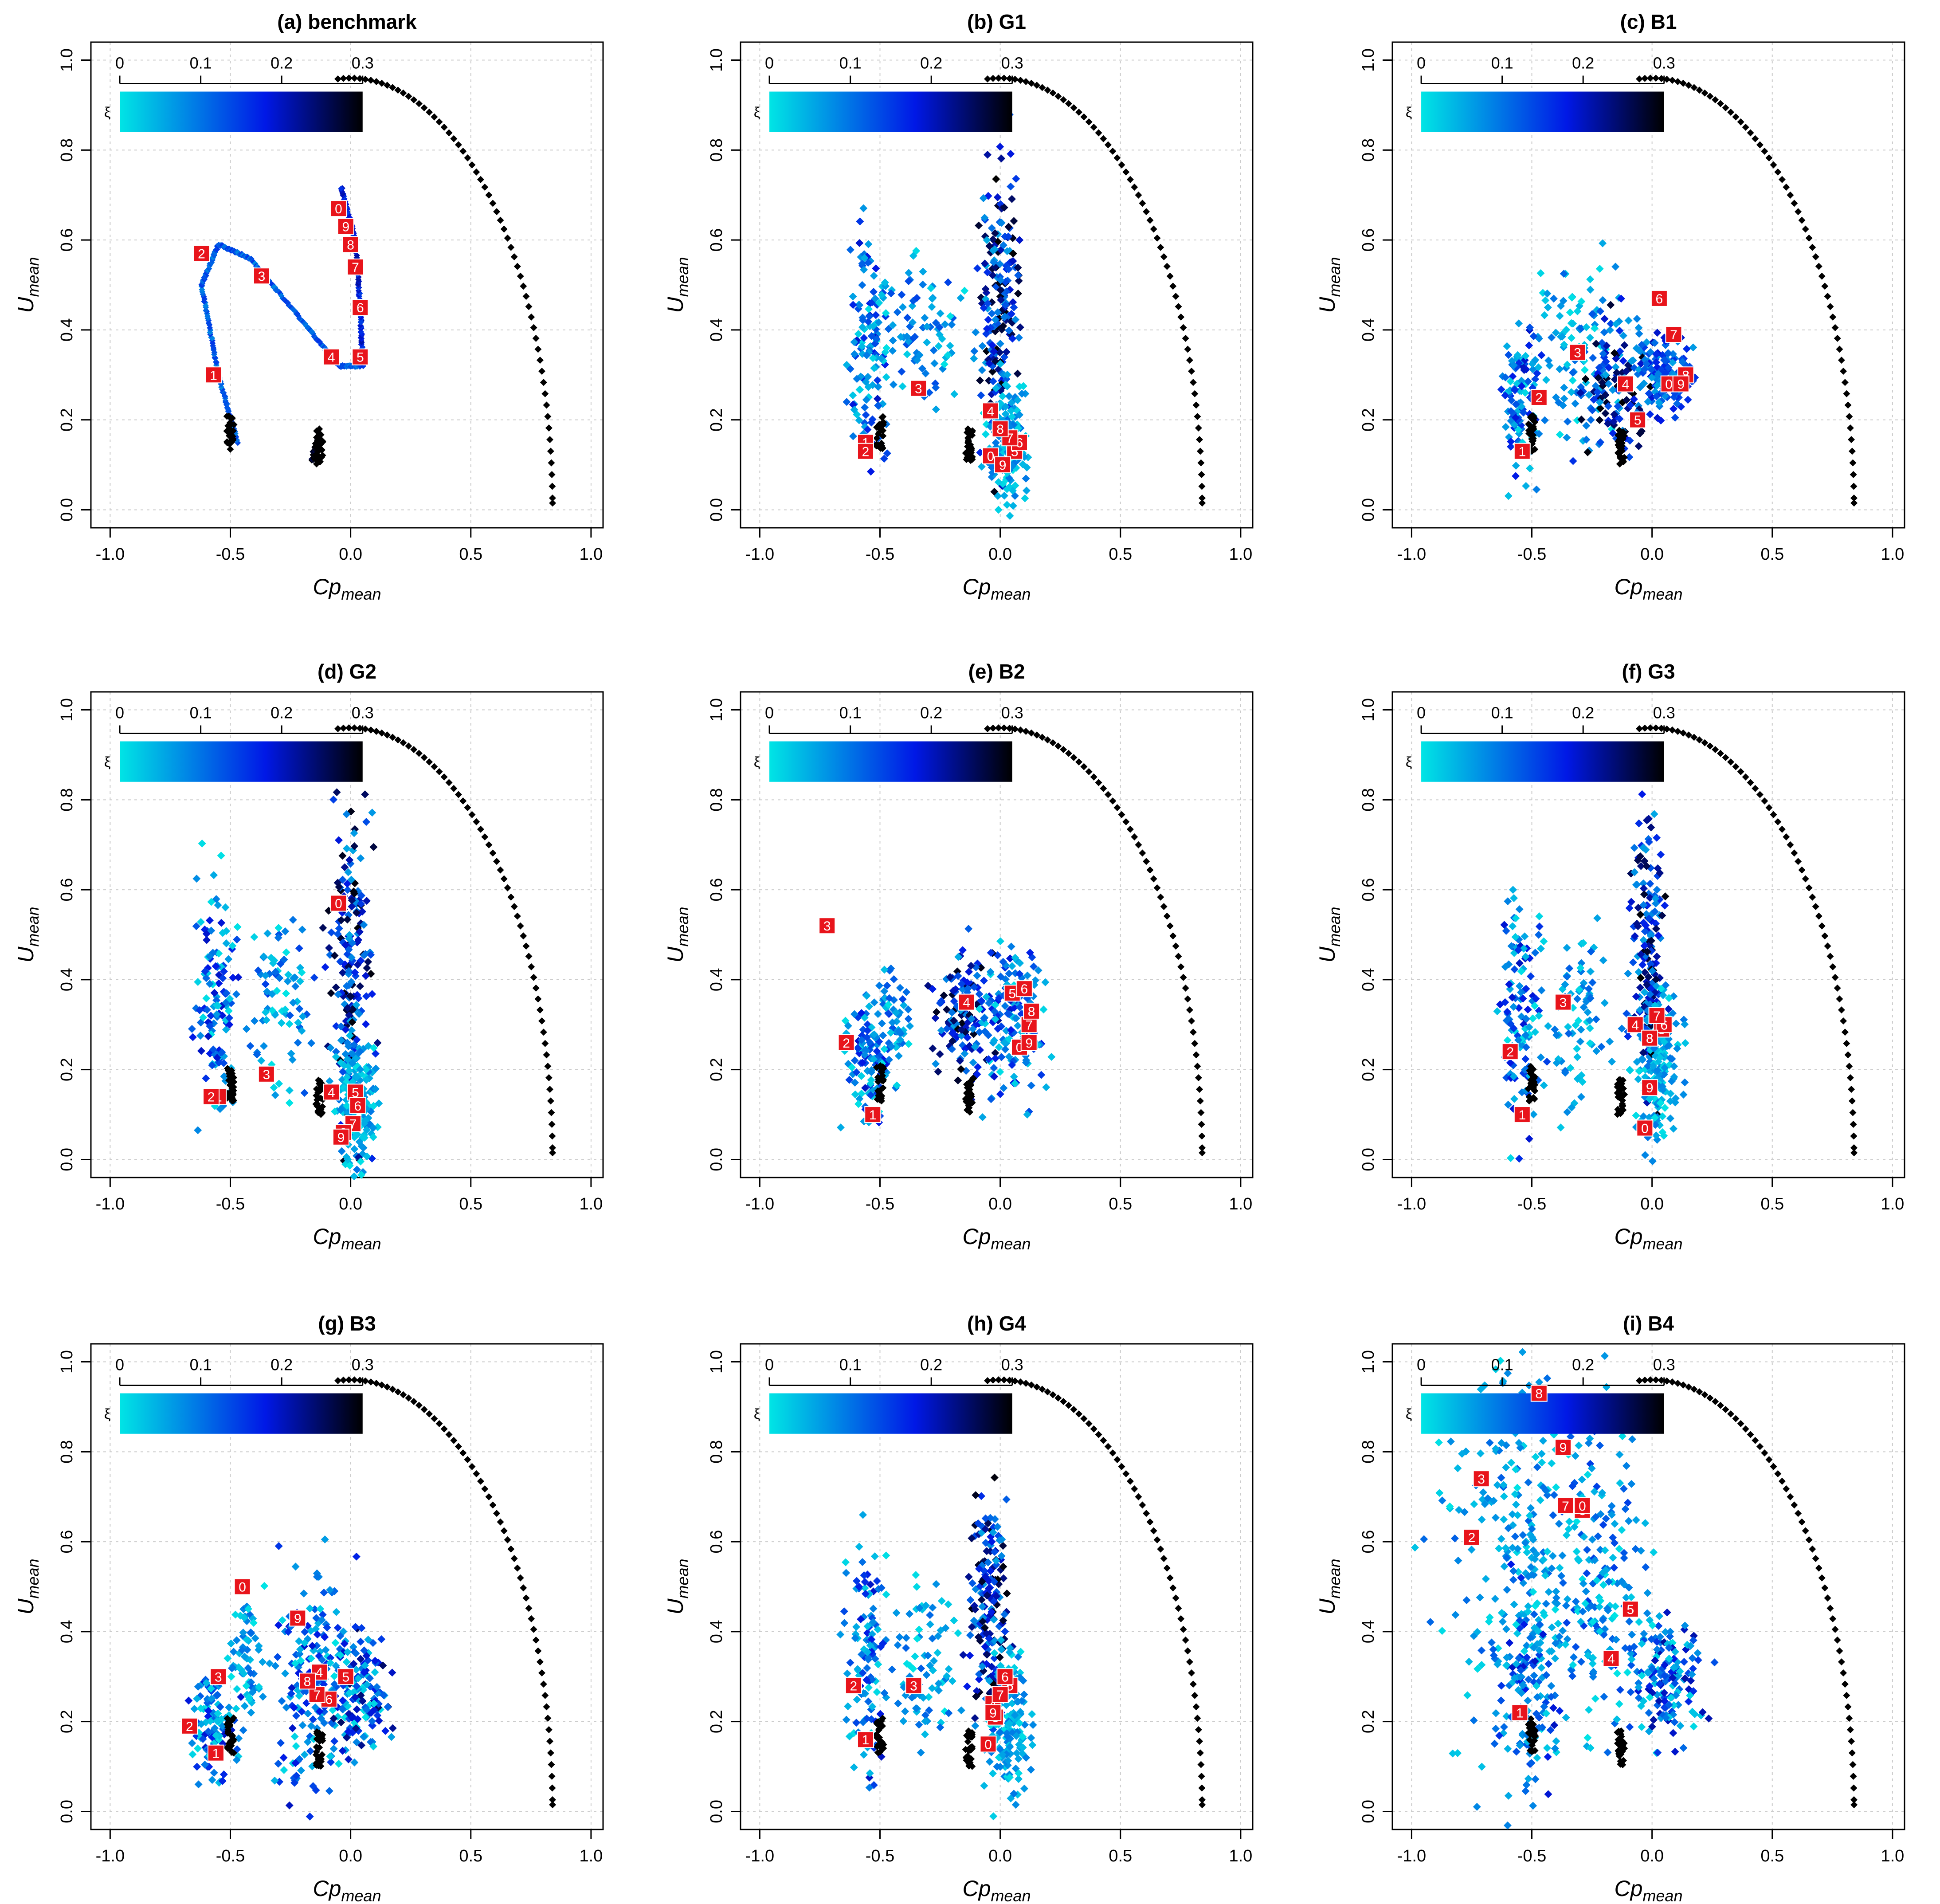 Image resolution: width=1940 pixels, height=1904 pixels. Describe the element at coordinates (1657, 1016) in the screenshot. I see `point-label-text: 7` at that location.